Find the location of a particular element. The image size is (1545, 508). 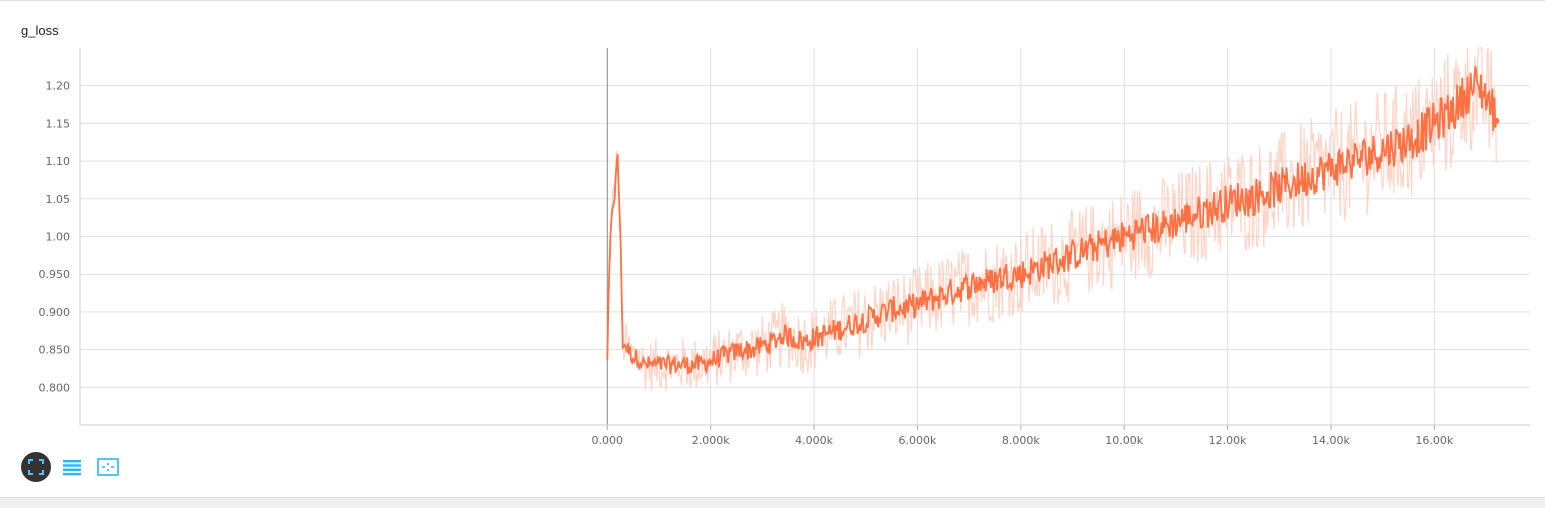

y-tick-label: 1.15 is located at coordinates (58, 123).